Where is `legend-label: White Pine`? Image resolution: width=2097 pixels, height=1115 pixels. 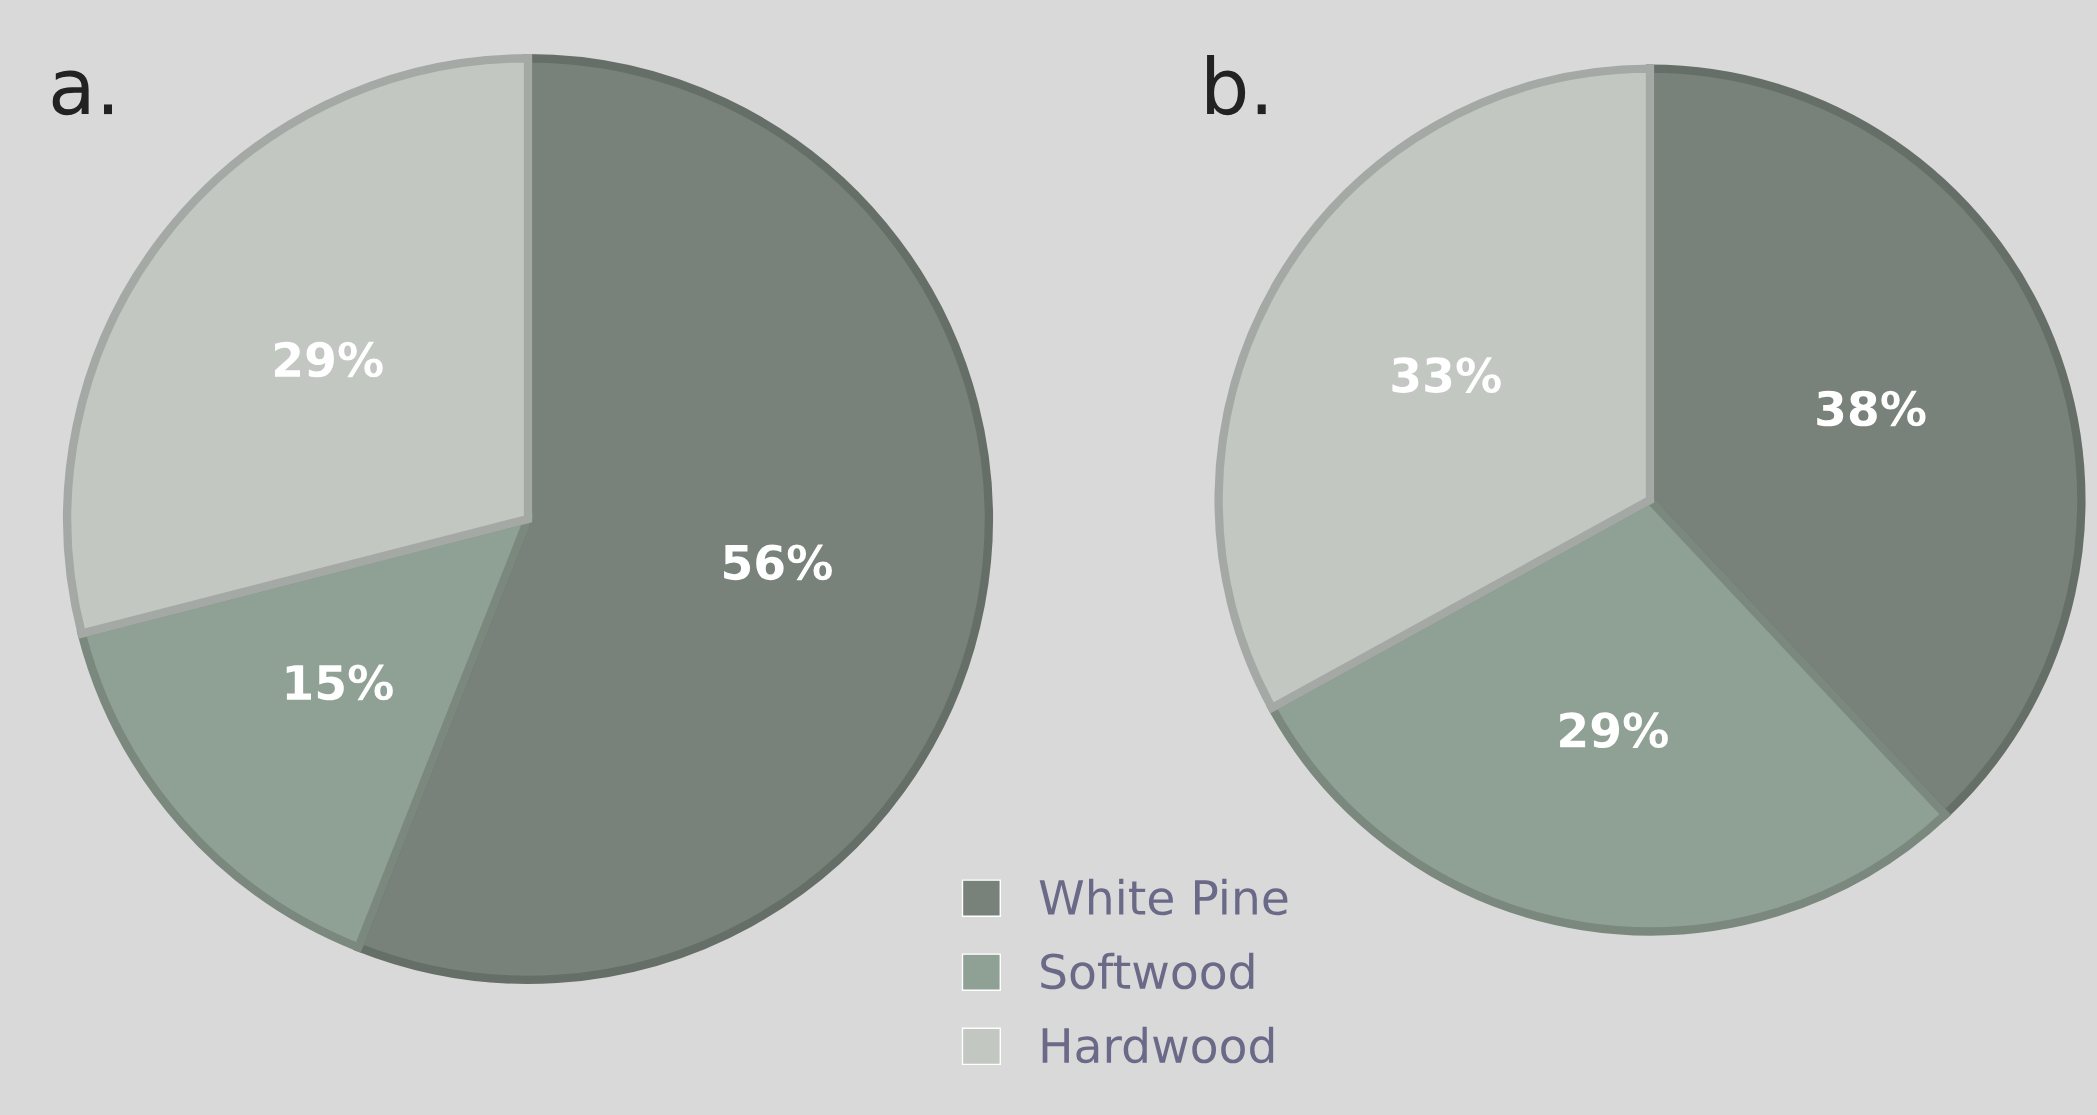
legend-label: White Pine is located at coordinates (1163, 897).